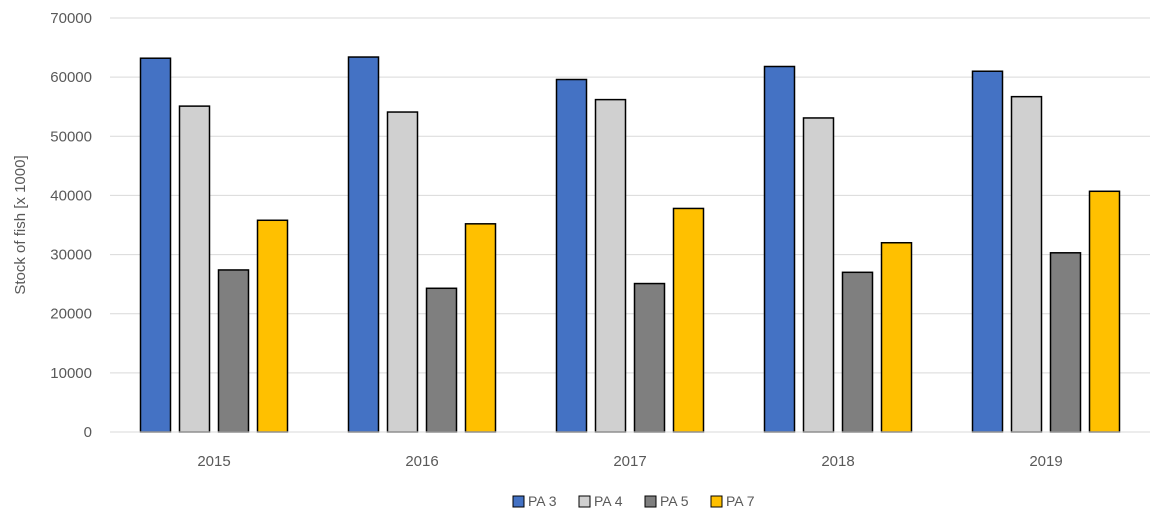 The height and width of the screenshot is (513, 1161). What do you see at coordinates (402, 272) in the screenshot?
I see `bar-pa-4-2016` at bounding box center [402, 272].